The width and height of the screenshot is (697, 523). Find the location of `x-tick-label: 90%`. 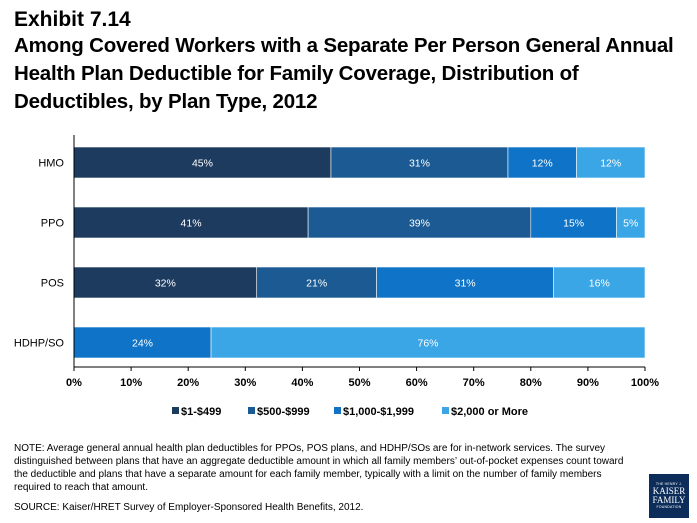

x-tick-label: 90% is located at coordinates (588, 383).